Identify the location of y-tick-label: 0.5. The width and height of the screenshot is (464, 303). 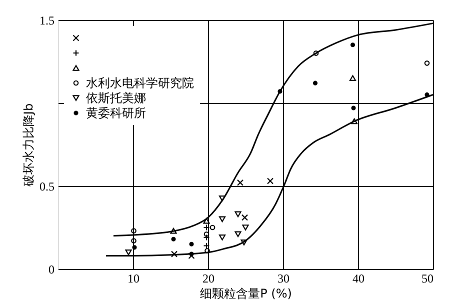
(47, 187).